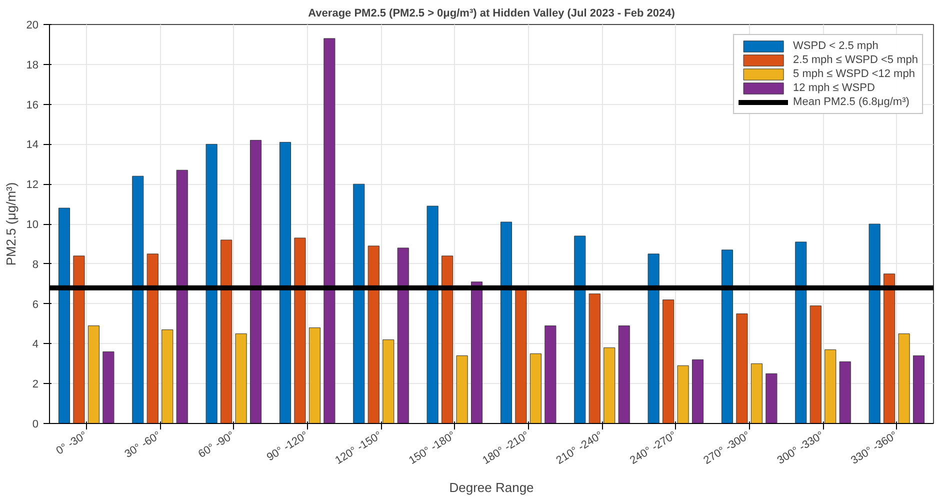 Image resolution: width=938 pixels, height=498 pixels. Describe the element at coordinates (32, 26) in the screenshot. I see `y-tick-label: 20` at that location.